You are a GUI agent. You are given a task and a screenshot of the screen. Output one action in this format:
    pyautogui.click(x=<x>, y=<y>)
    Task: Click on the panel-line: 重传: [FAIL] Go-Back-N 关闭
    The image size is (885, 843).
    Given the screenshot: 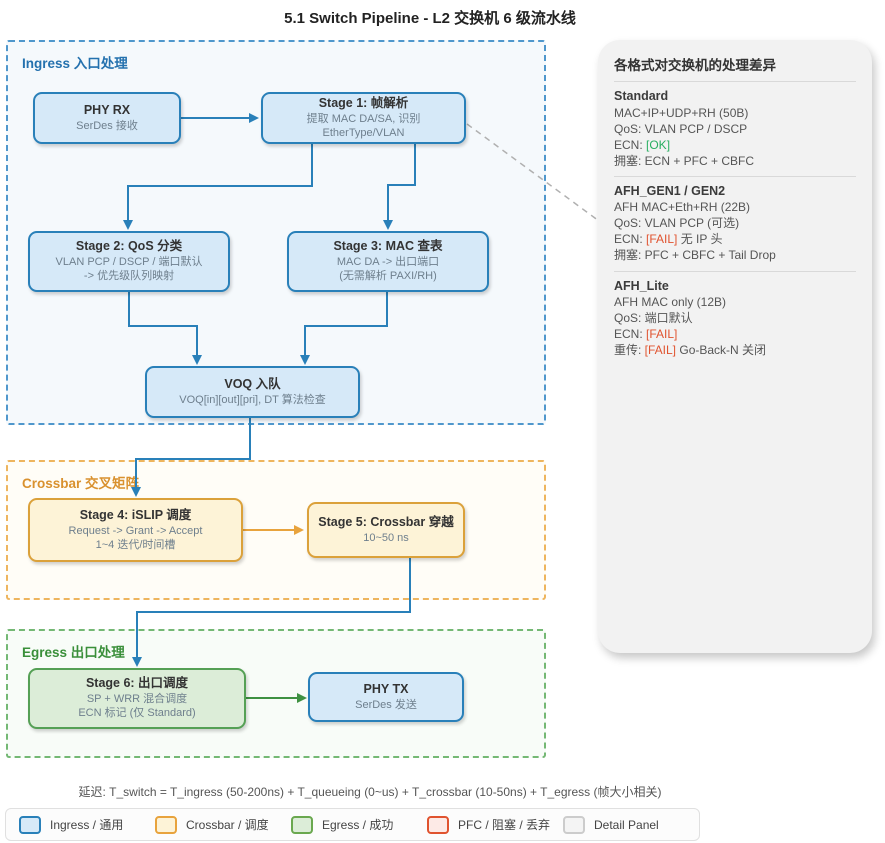 What is the action you would take?
    pyautogui.click(x=690, y=350)
    